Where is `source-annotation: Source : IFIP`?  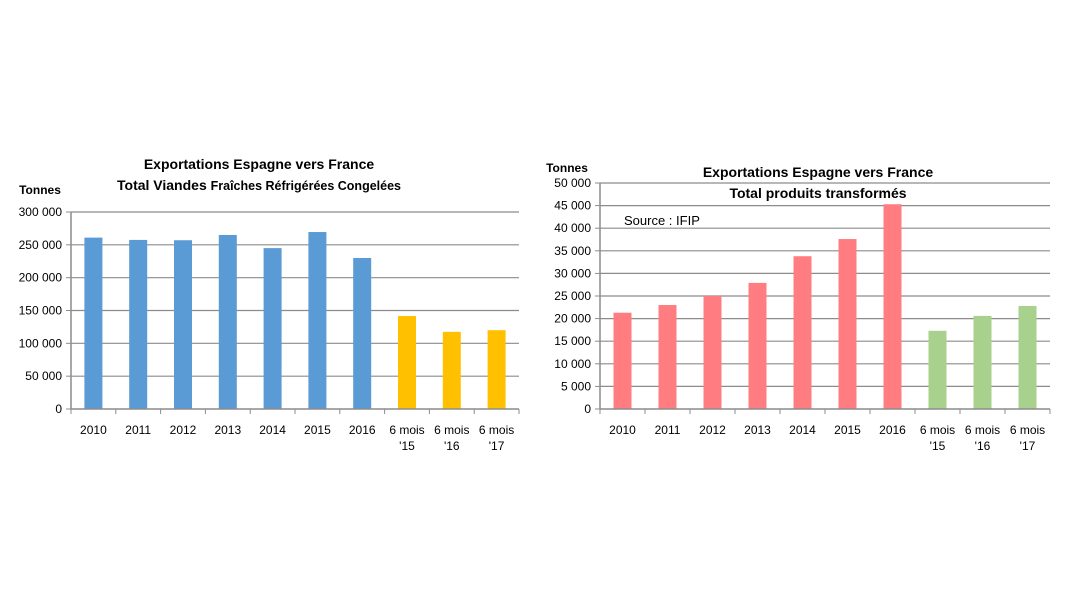
source-annotation: Source : IFIP is located at coordinates (662, 220).